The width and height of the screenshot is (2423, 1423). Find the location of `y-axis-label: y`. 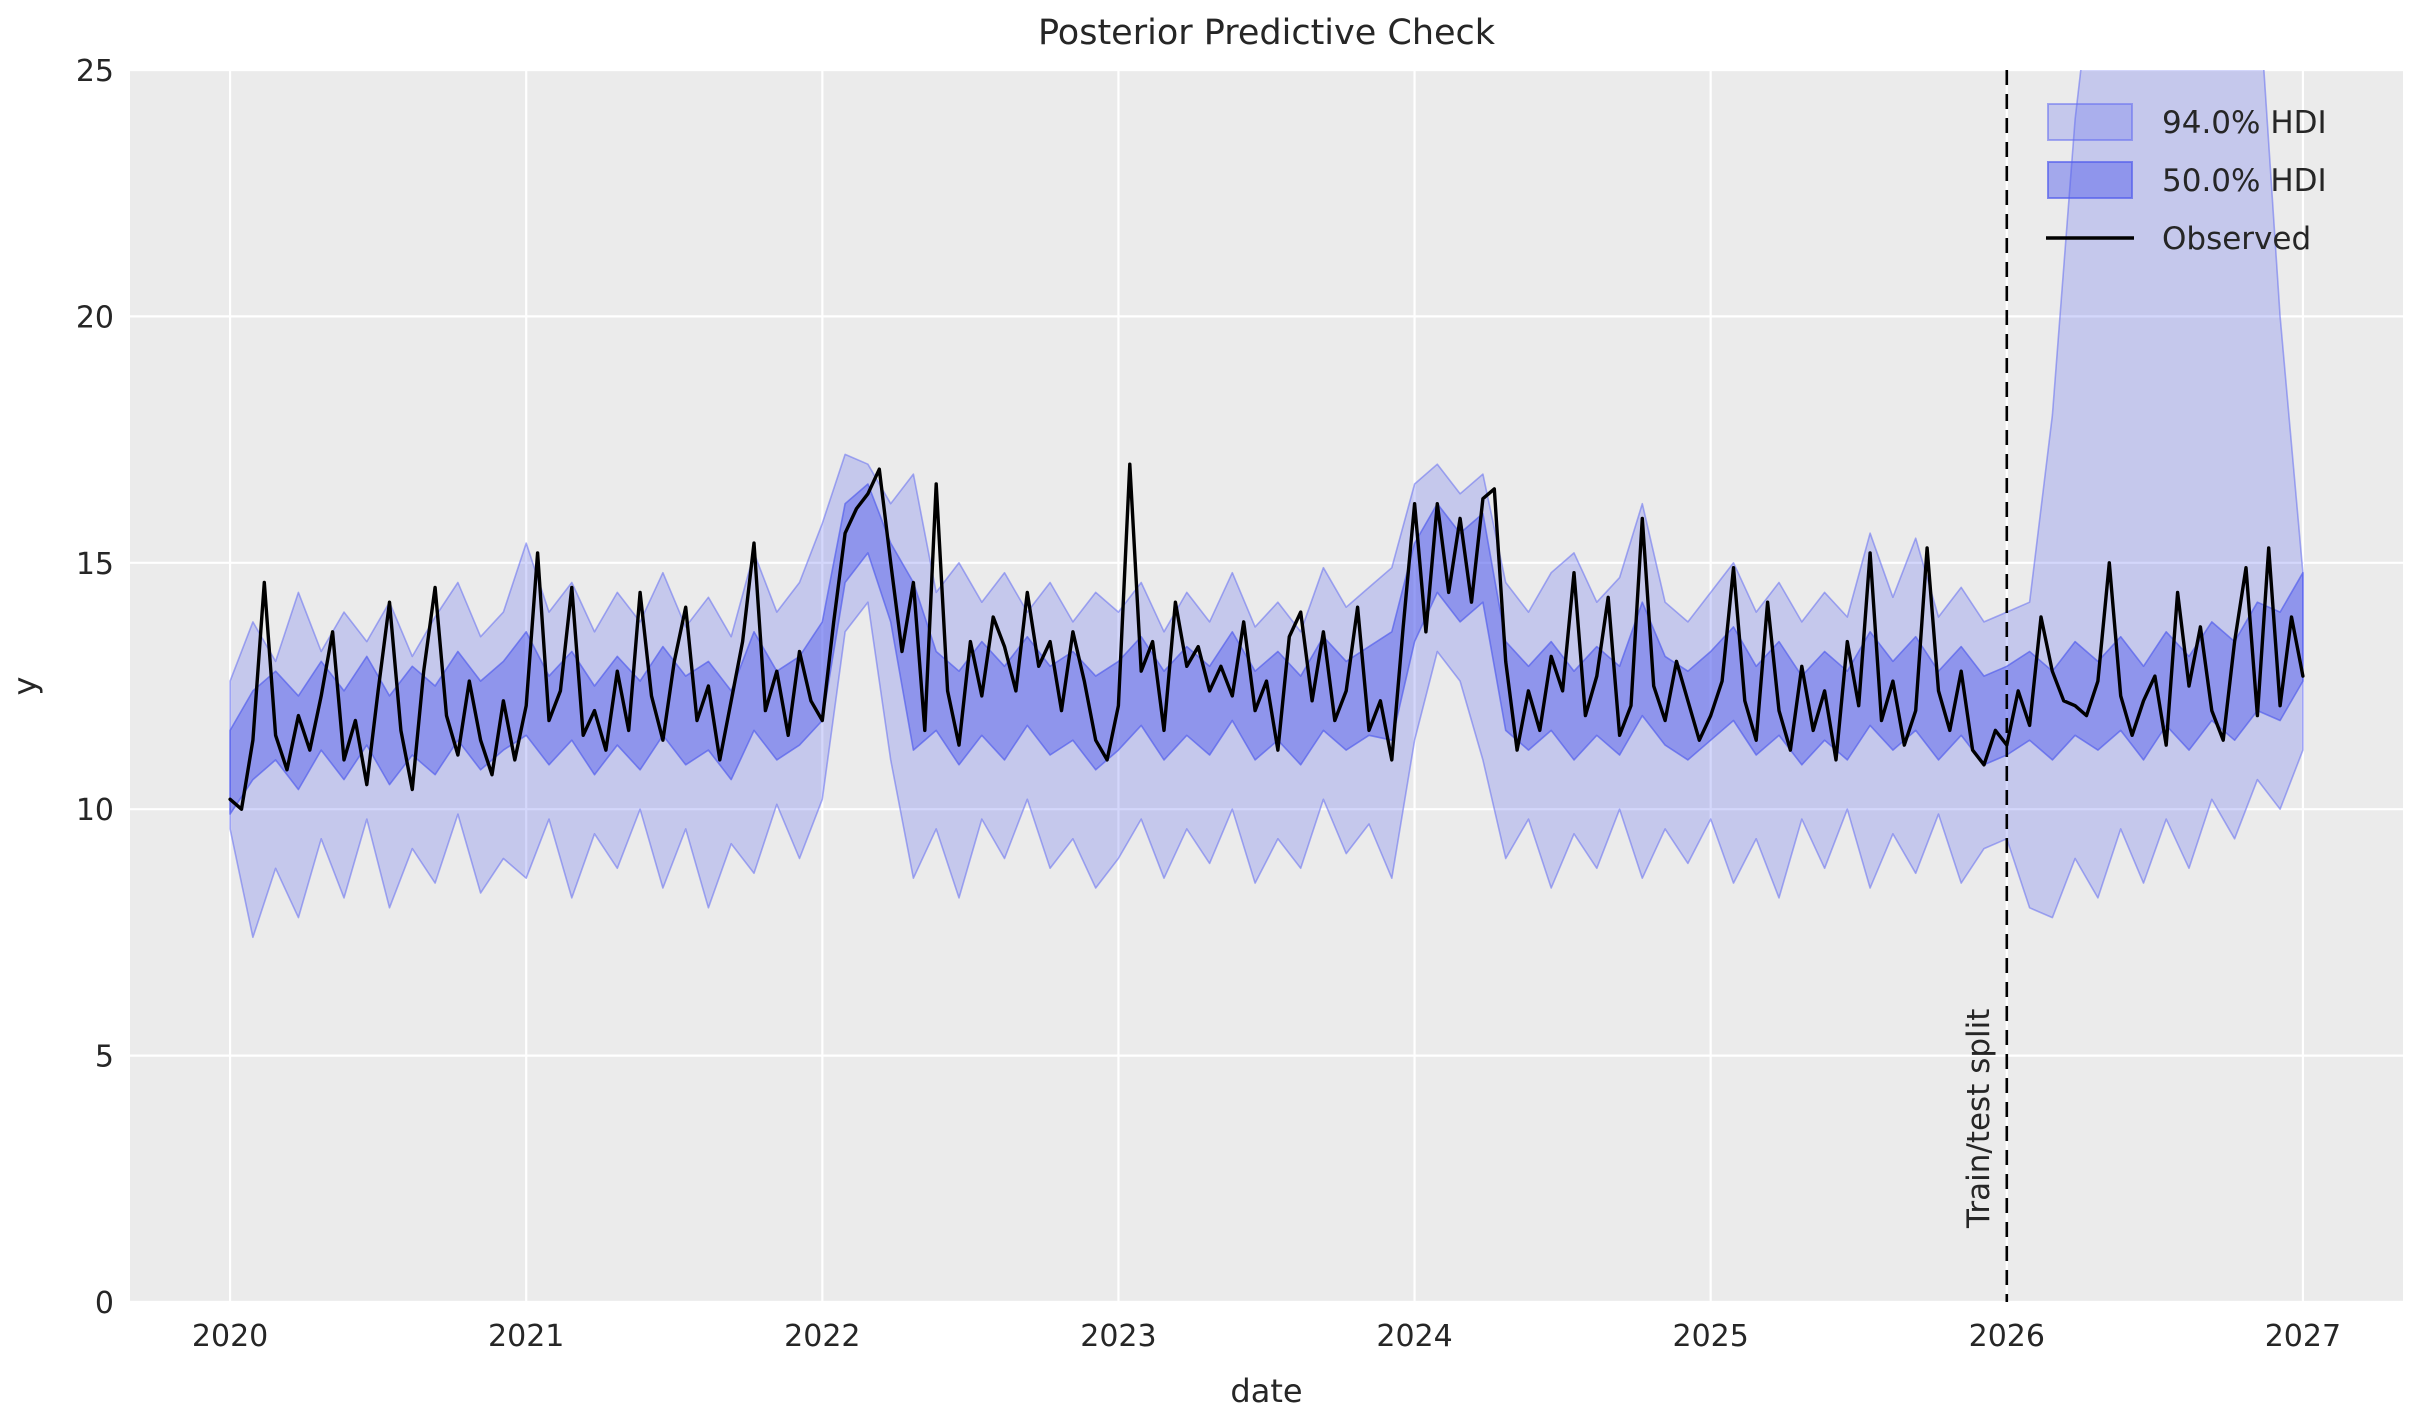

y-axis-label: y is located at coordinates (25, 686).